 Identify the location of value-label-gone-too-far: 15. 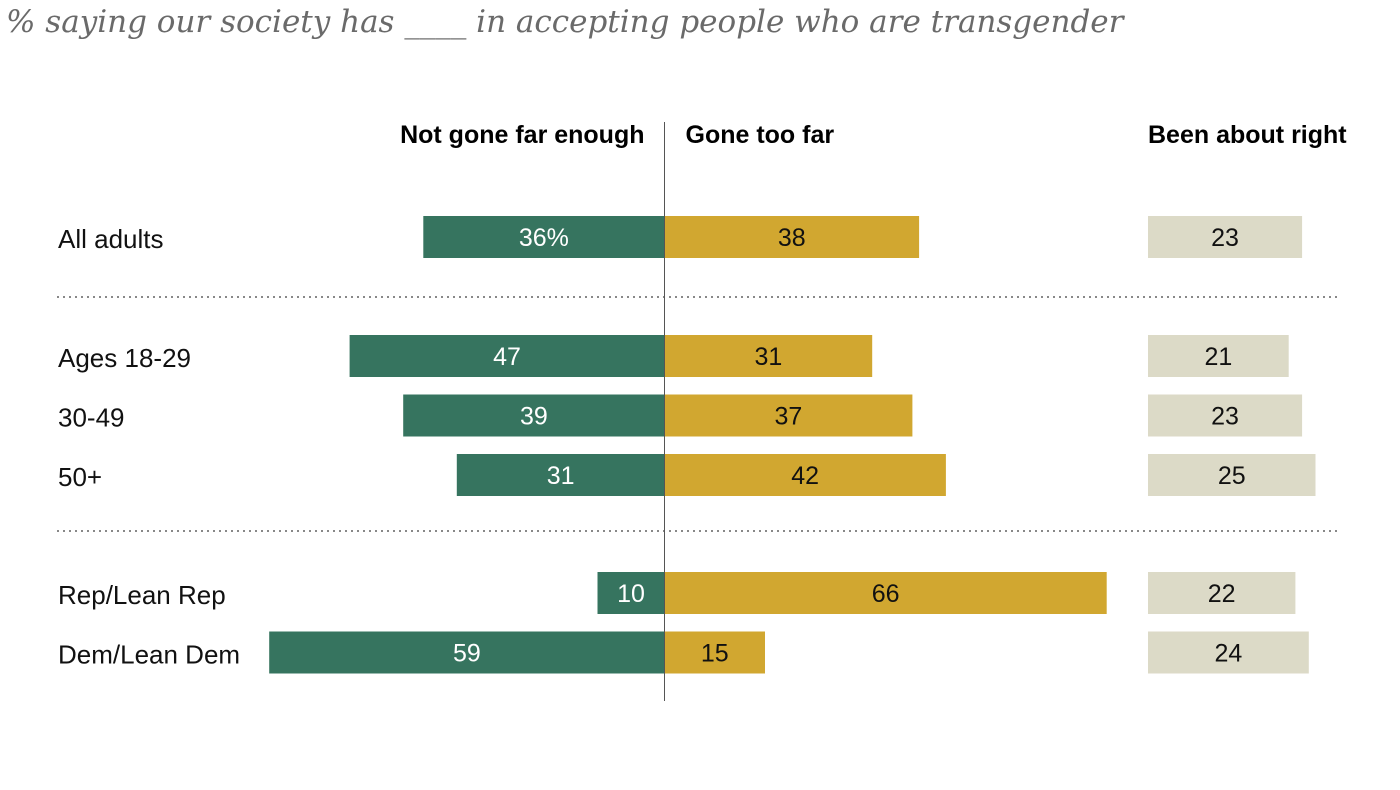
(715, 654).